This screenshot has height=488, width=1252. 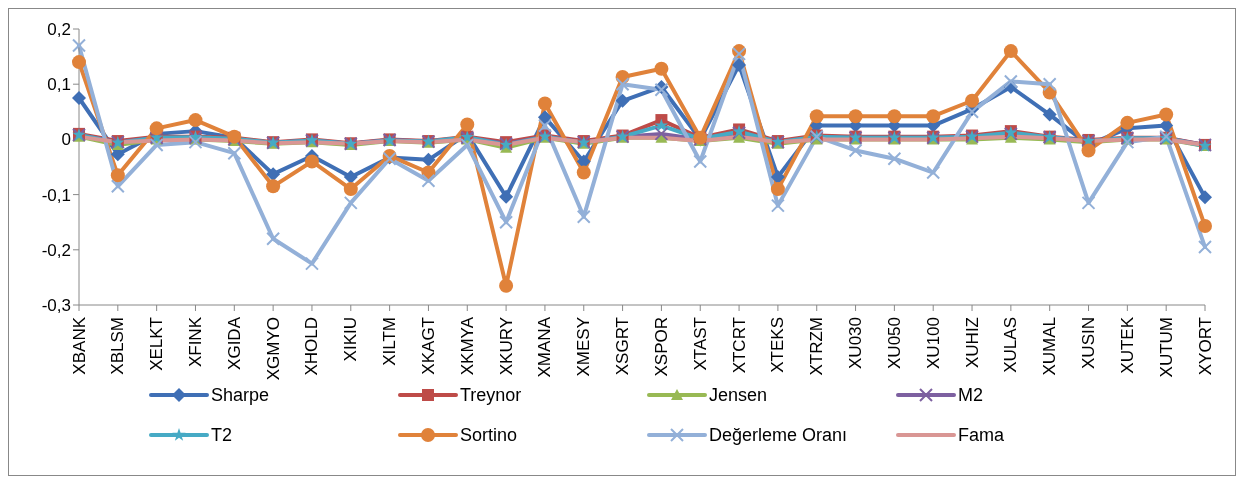 What do you see at coordinates (195, 342) in the screenshot?
I see `x-tick-label: XFINK` at bounding box center [195, 342].